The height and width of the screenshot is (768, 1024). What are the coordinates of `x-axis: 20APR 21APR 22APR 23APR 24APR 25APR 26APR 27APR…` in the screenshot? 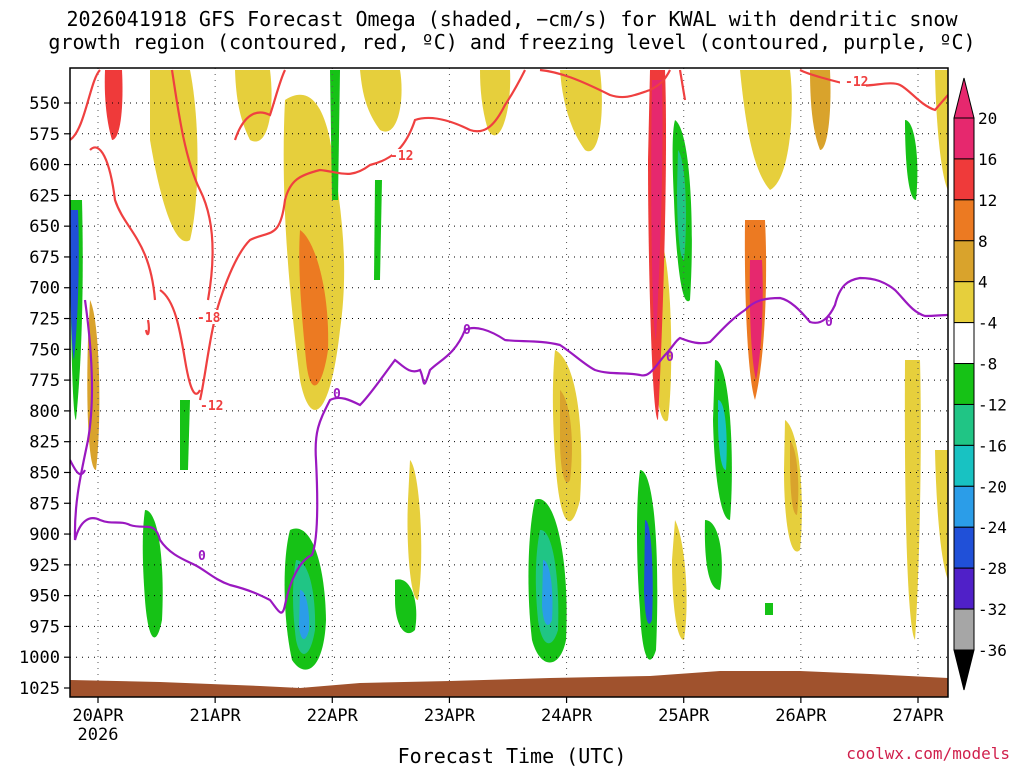 It's located at (508, 721).